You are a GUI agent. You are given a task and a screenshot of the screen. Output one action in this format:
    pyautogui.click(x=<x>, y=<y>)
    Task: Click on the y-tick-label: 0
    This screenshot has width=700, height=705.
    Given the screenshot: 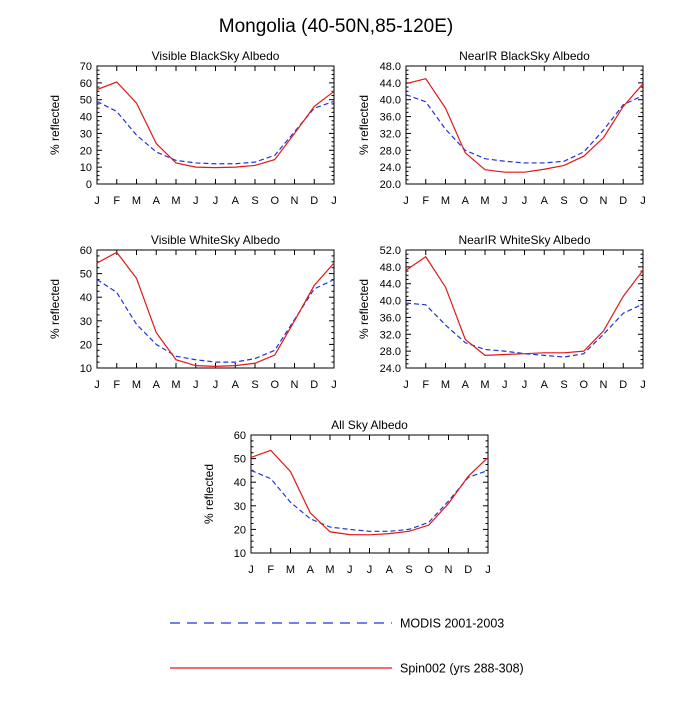 What is the action you would take?
    pyautogui.click(x=89, y=185)
    